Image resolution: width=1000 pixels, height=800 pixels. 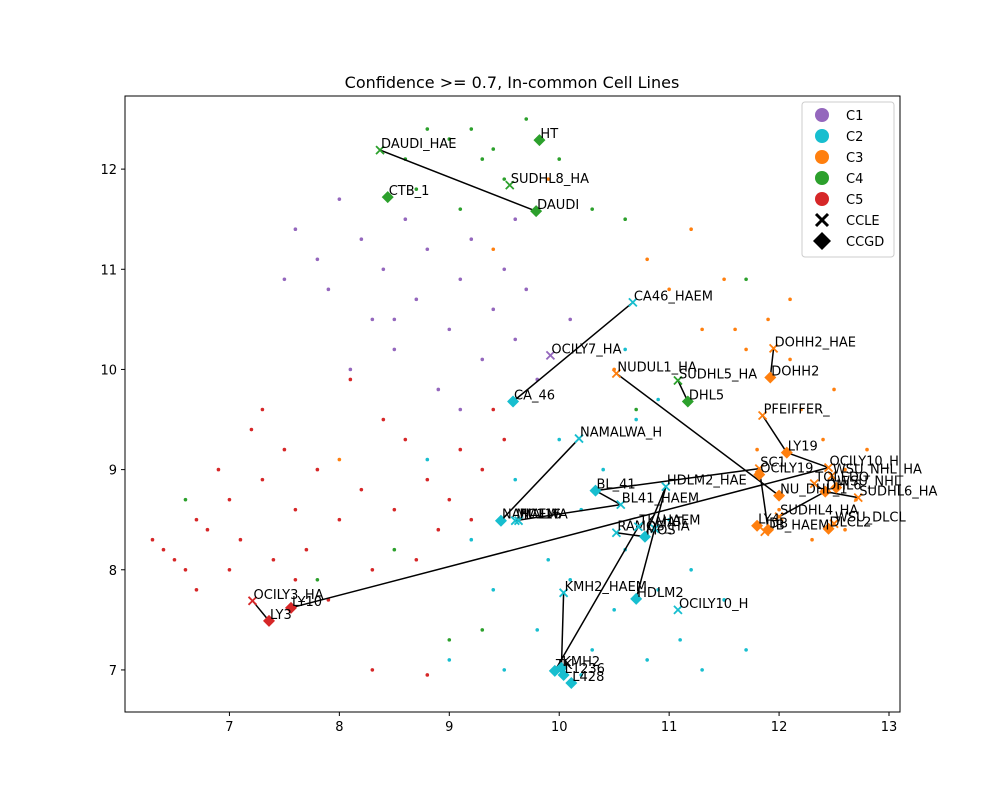 What do you see at coordinates (707, 481) in the screenshot?
I see `point-label: HDLM2_HAE` at bounding box center [707, 481].